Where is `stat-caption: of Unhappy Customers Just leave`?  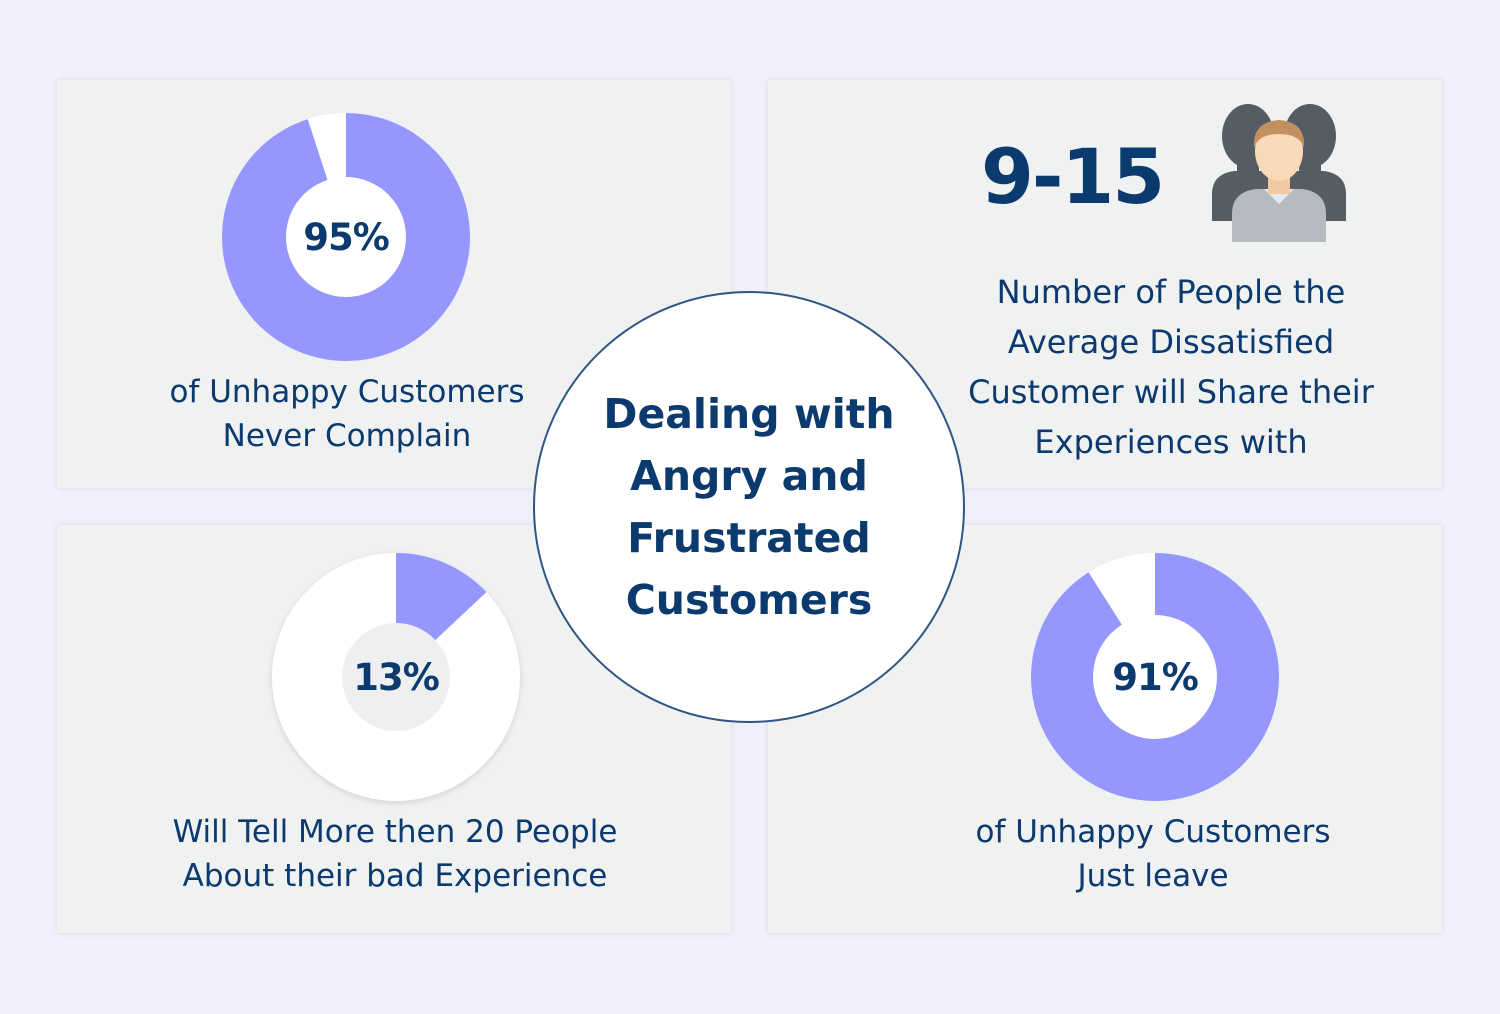 stat-caption: of Unhappy Customers Just leave is located at coordinates (1153, 854).